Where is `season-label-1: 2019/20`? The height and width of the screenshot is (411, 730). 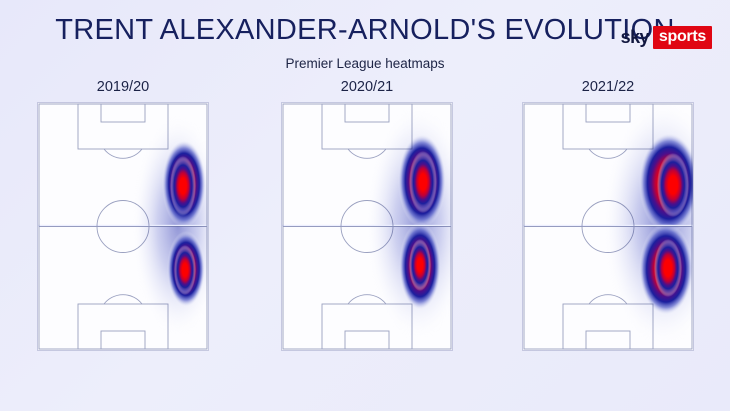
season-label-1: 2019/20 is located at coordinates (123, 87).